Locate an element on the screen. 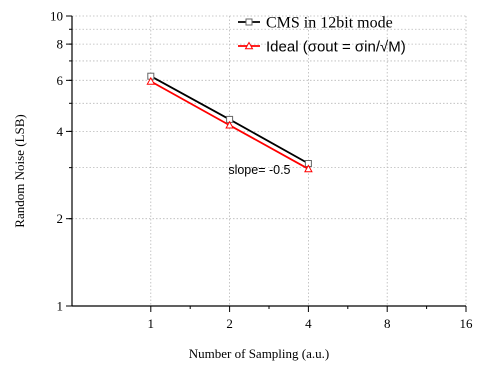  legend-item-cms: CMS in 12bit mode is located at coordinates (315, 23).